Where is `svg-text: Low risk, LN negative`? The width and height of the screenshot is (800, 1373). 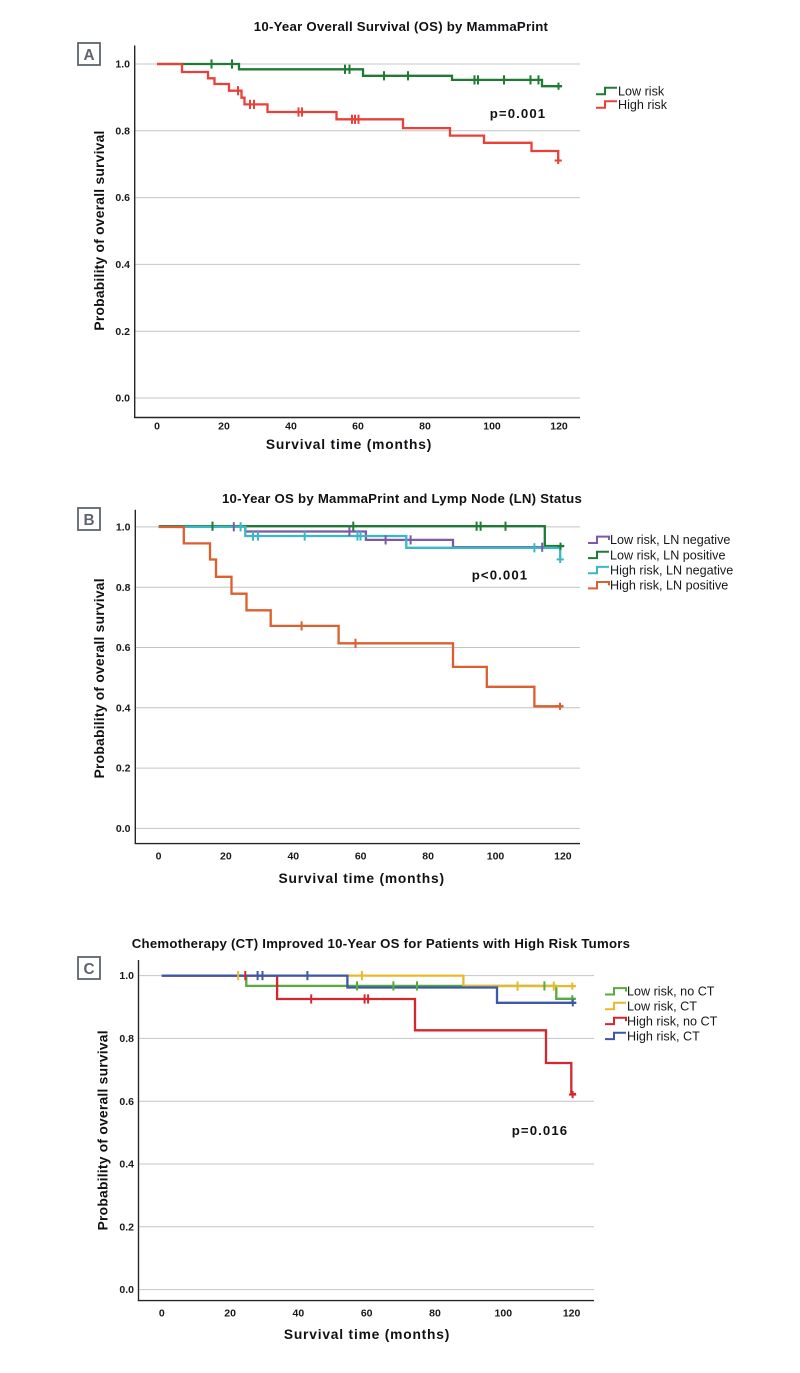
svg-text: Low risk, LN negative is located at coordinates (670, 540).